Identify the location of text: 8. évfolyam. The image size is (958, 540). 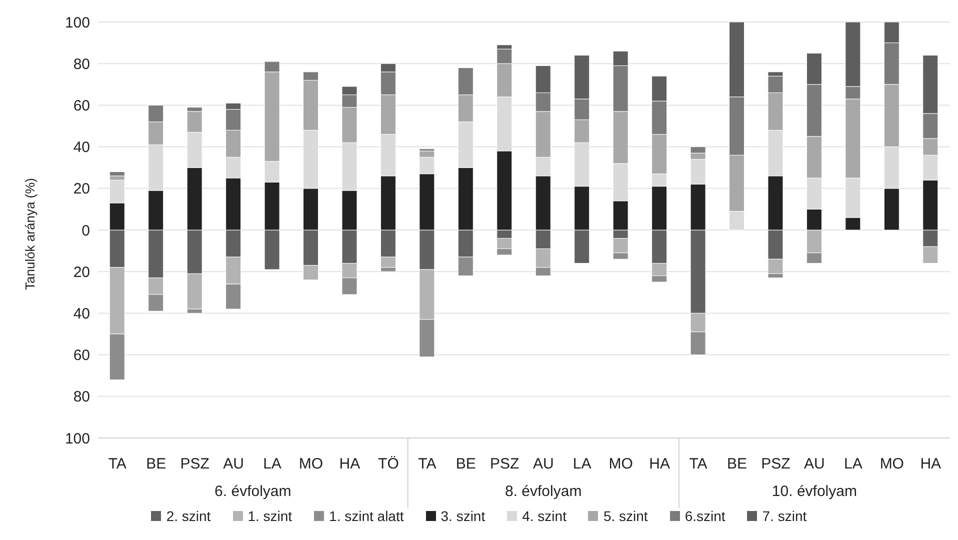
(543, 491).